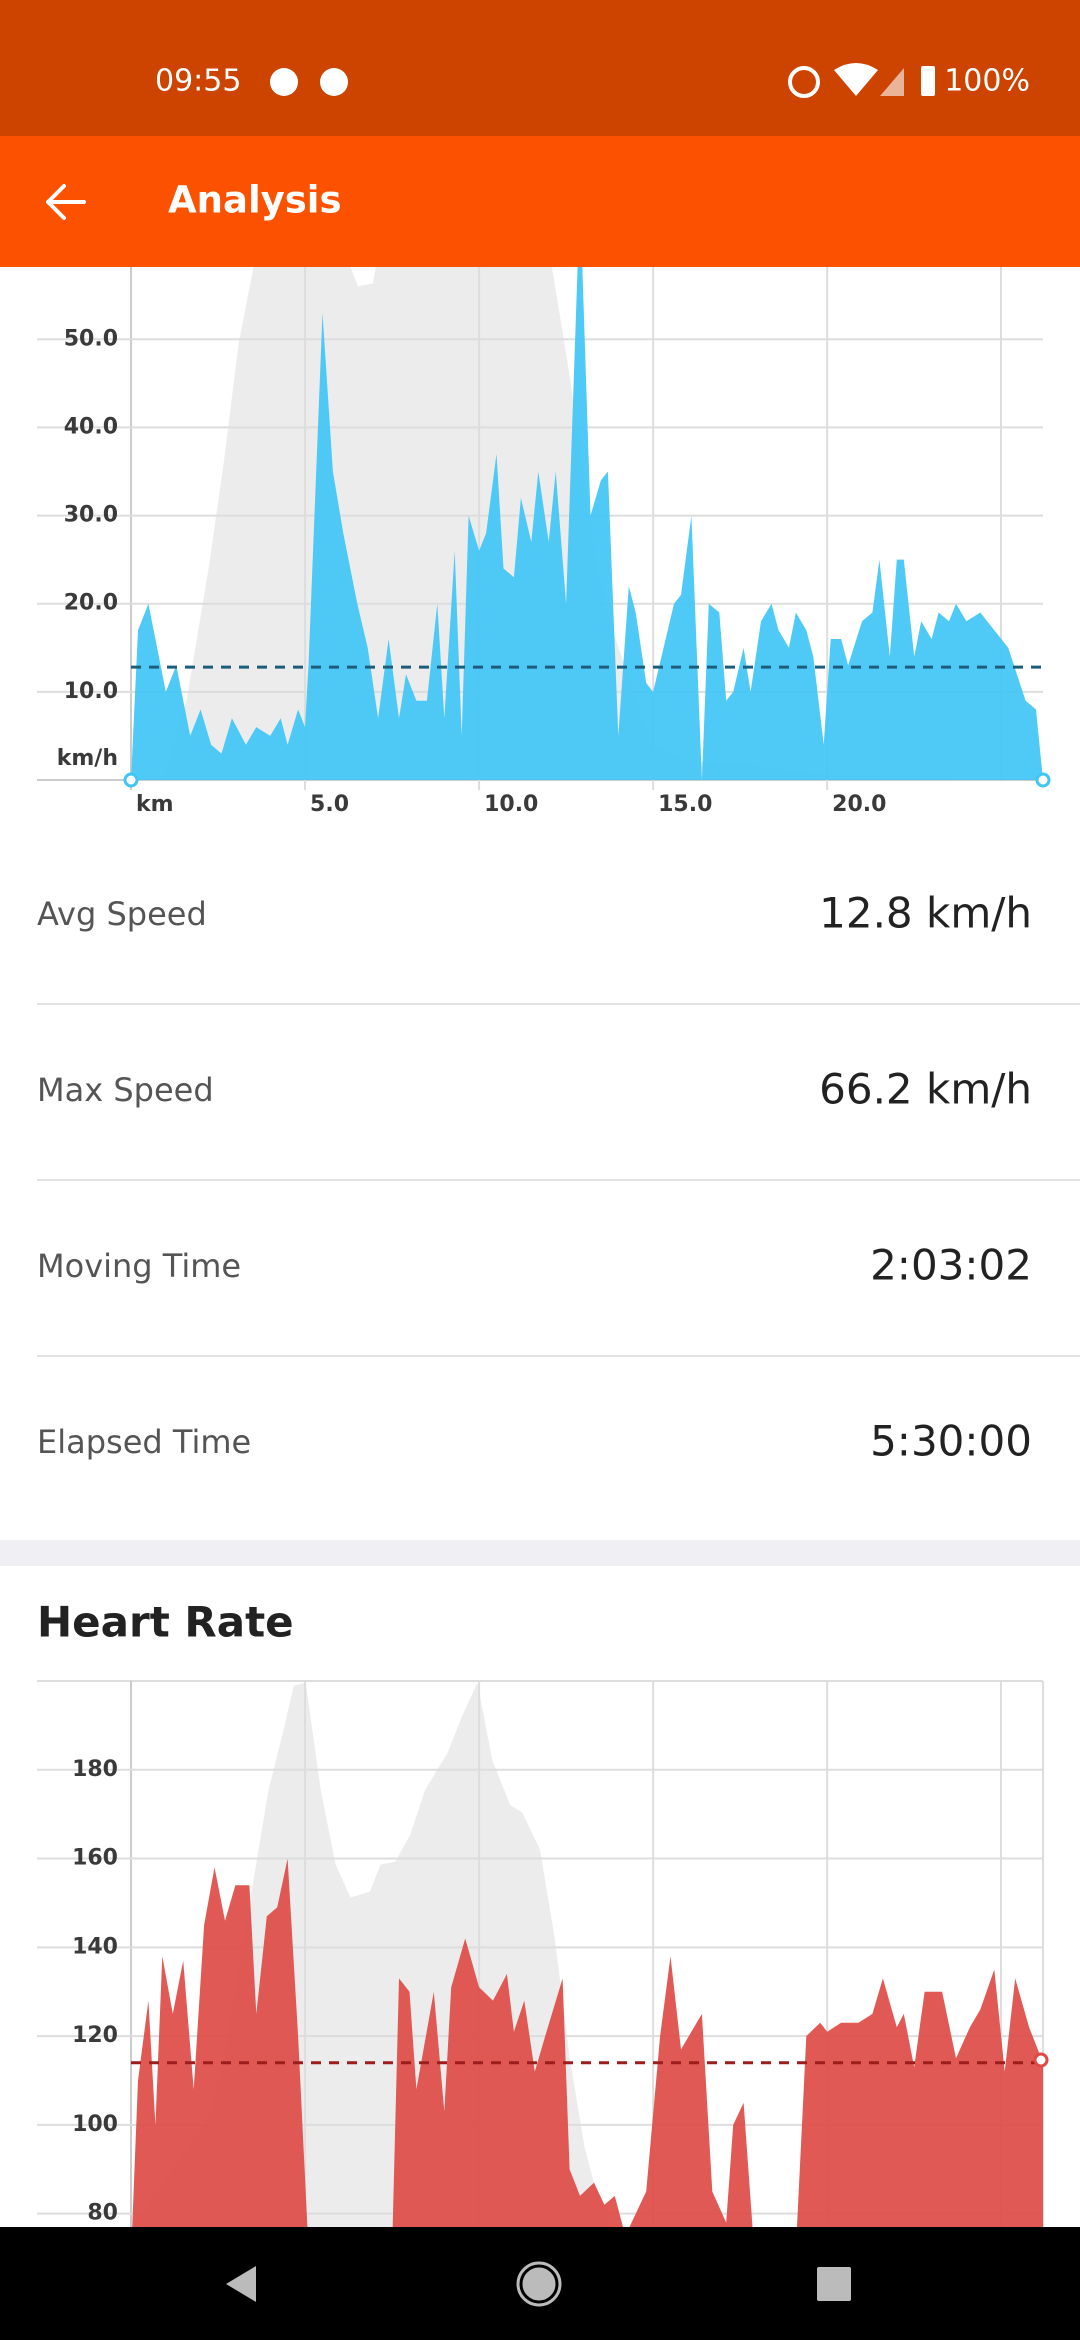  What do you see at coordinates (685, 804) in the screenshot?
I see `x-tick-label: 15.0` at bounding box center [685, 804].